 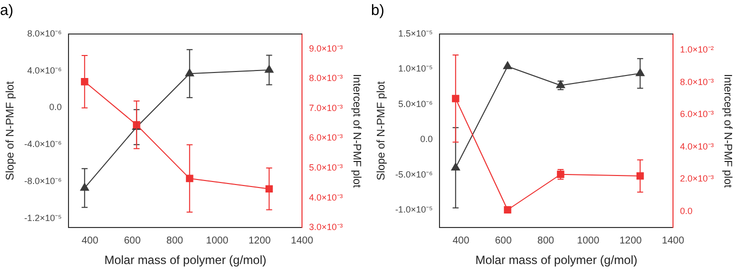 I want to click on y-tick-label: 1.0×10⁻⁵, so click(x=415, y=69).